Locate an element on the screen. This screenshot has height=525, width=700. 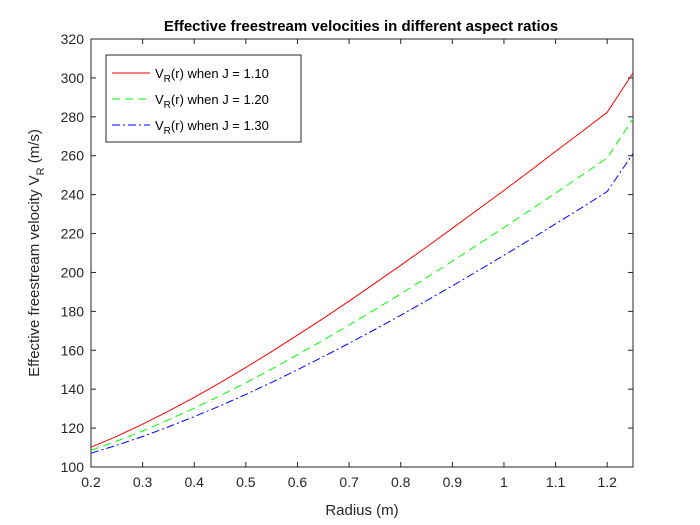
y-tick-label: 320 is located at coordinates (73, 39).